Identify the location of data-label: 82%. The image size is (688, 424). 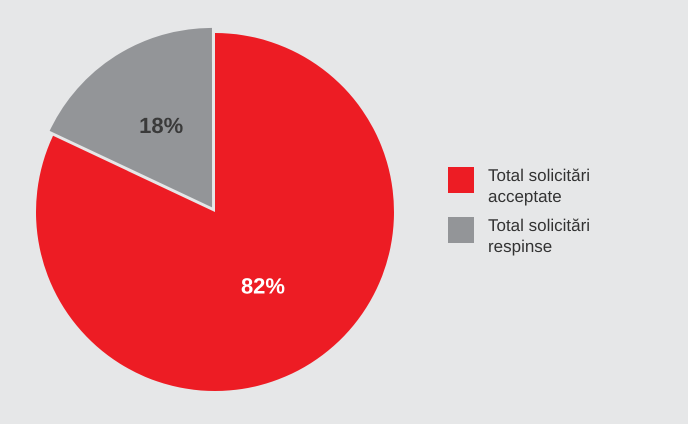
(262, 286).